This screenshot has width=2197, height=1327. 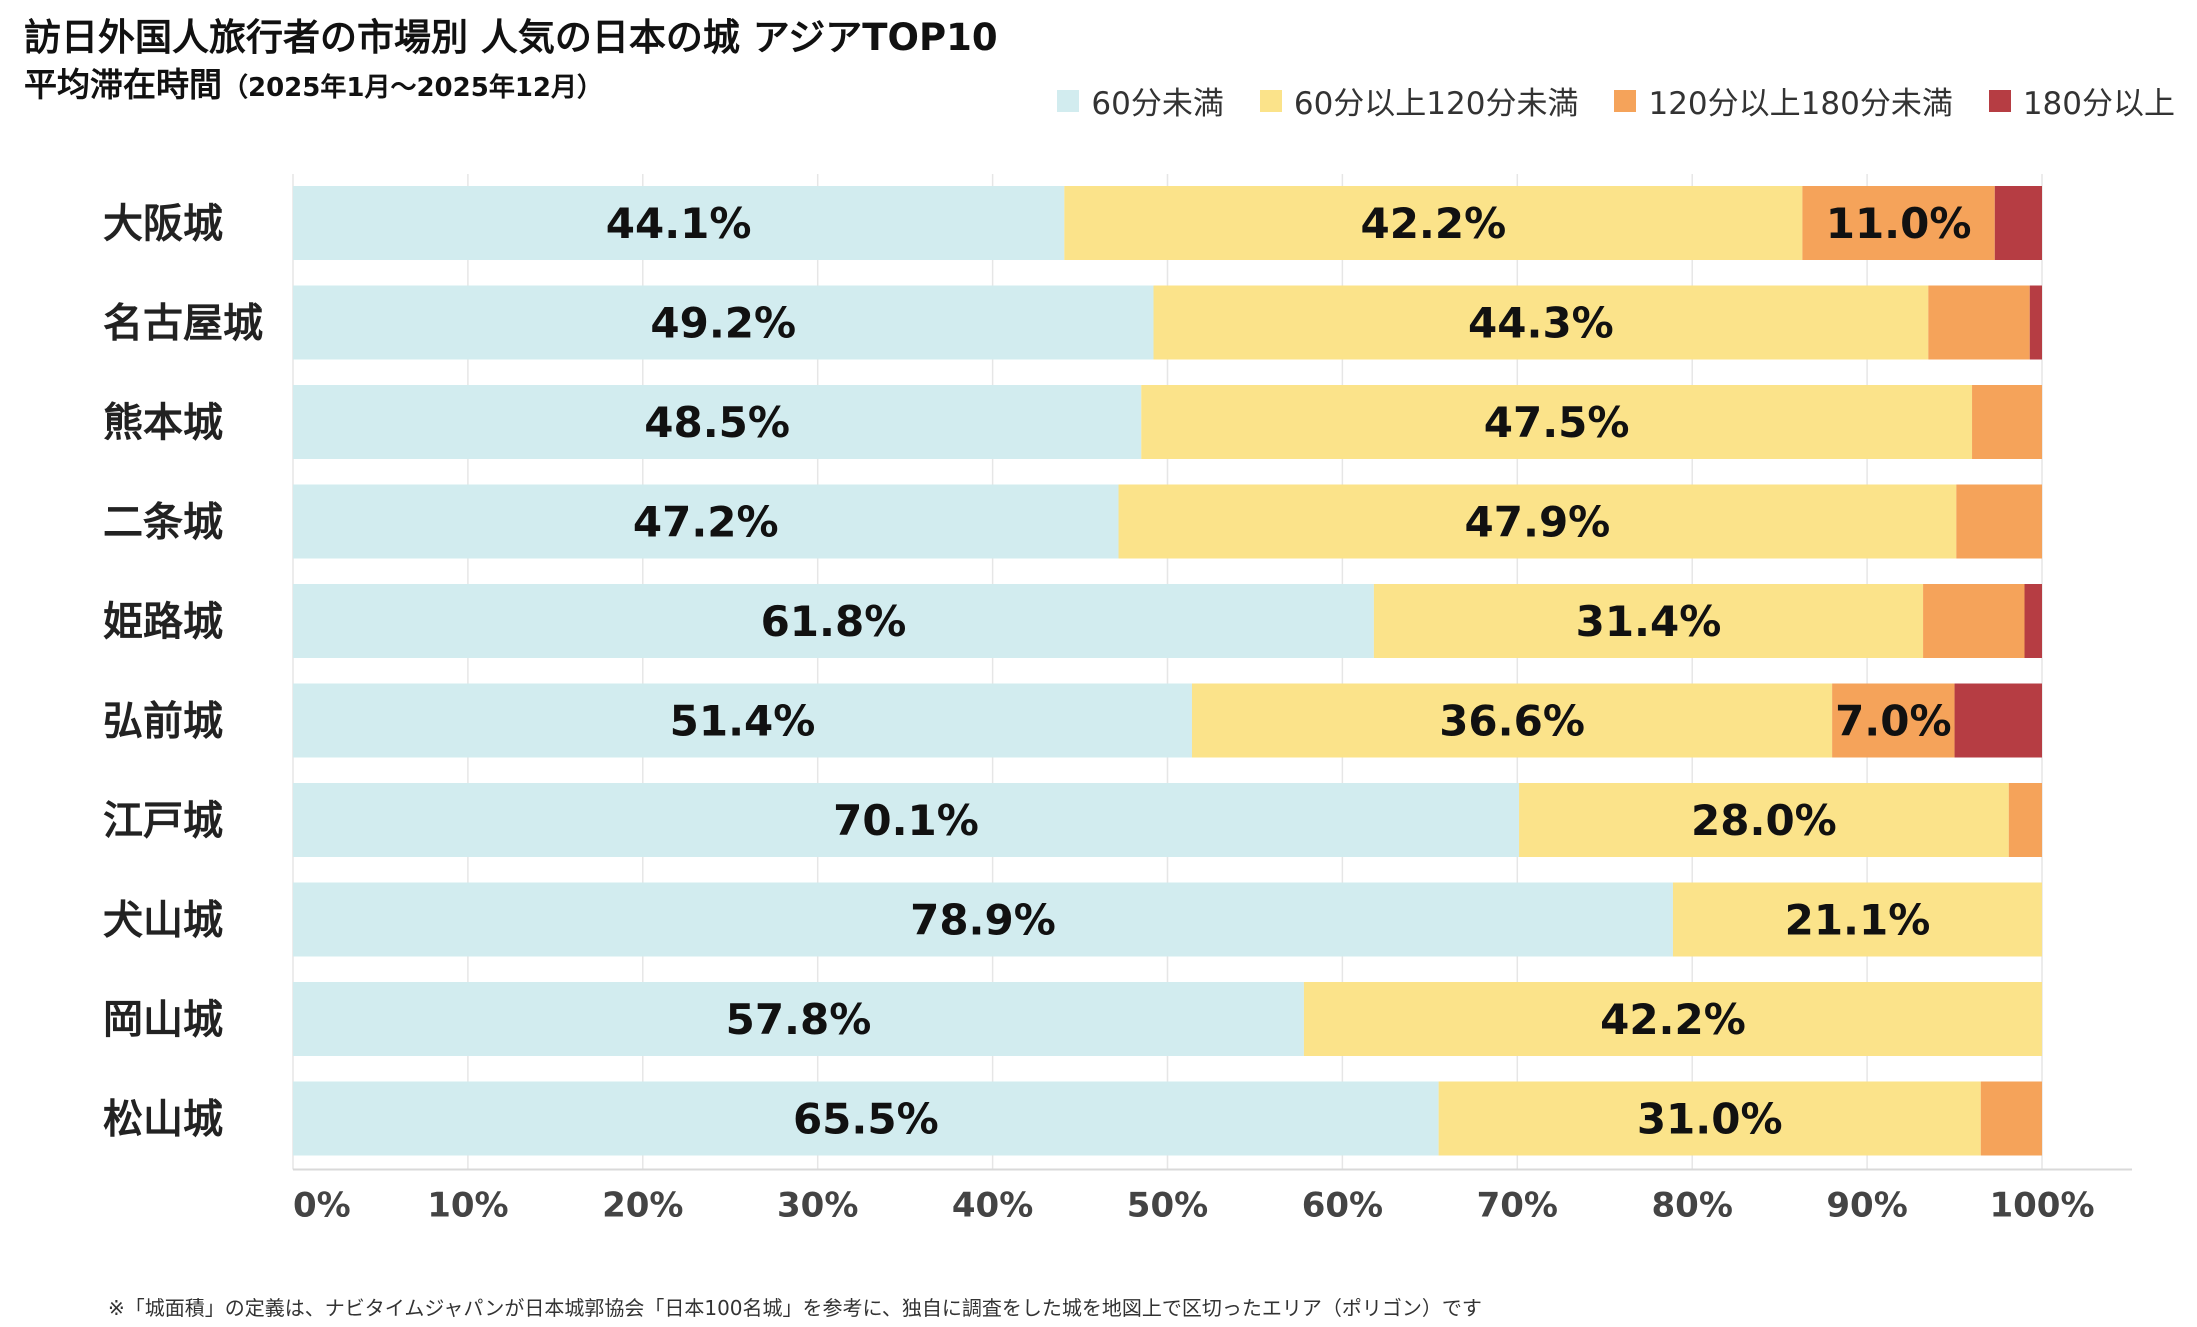 I want to click on category-label: 熊本城, so click(x=163, y=423).